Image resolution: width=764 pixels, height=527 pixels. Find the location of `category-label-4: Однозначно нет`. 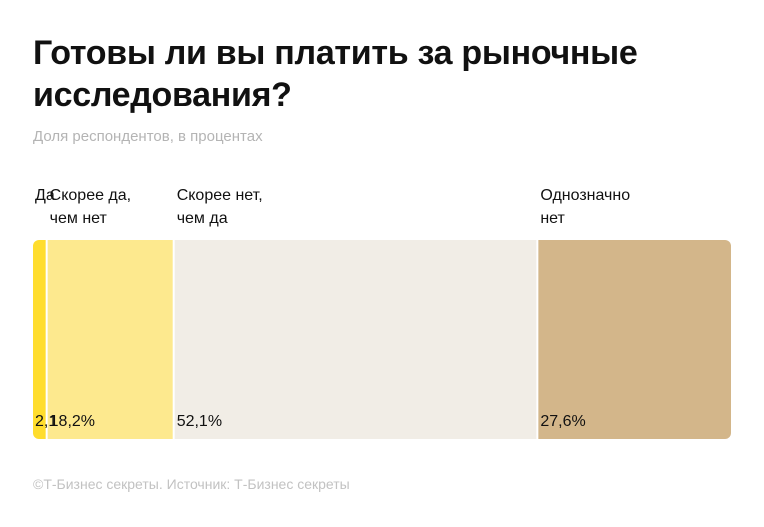

category-label-4: Однозначно нет is located at coordinates (585, 207).